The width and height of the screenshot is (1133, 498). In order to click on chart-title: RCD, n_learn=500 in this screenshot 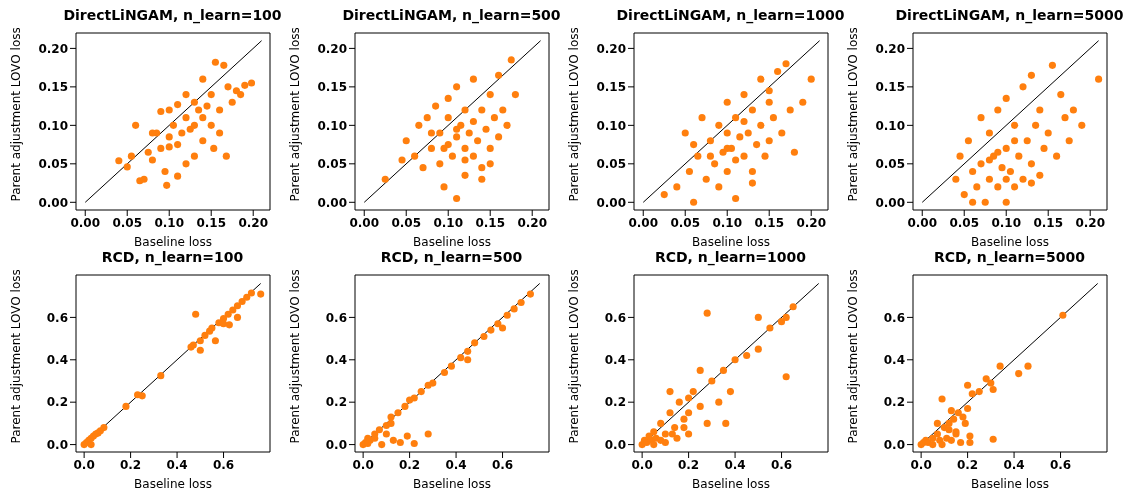, I will do `click(451, 258)`.